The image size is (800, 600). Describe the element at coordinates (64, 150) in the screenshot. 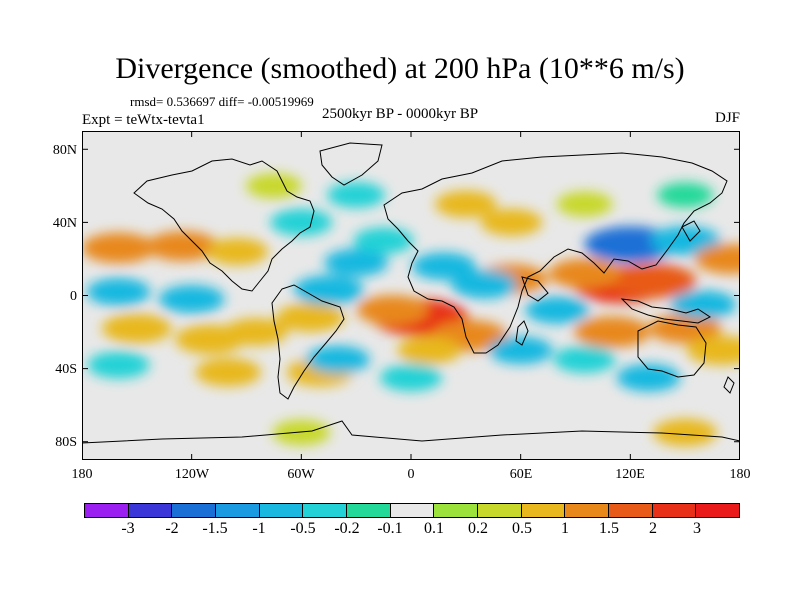

I see `y-tick-80n: 80N` at that location.